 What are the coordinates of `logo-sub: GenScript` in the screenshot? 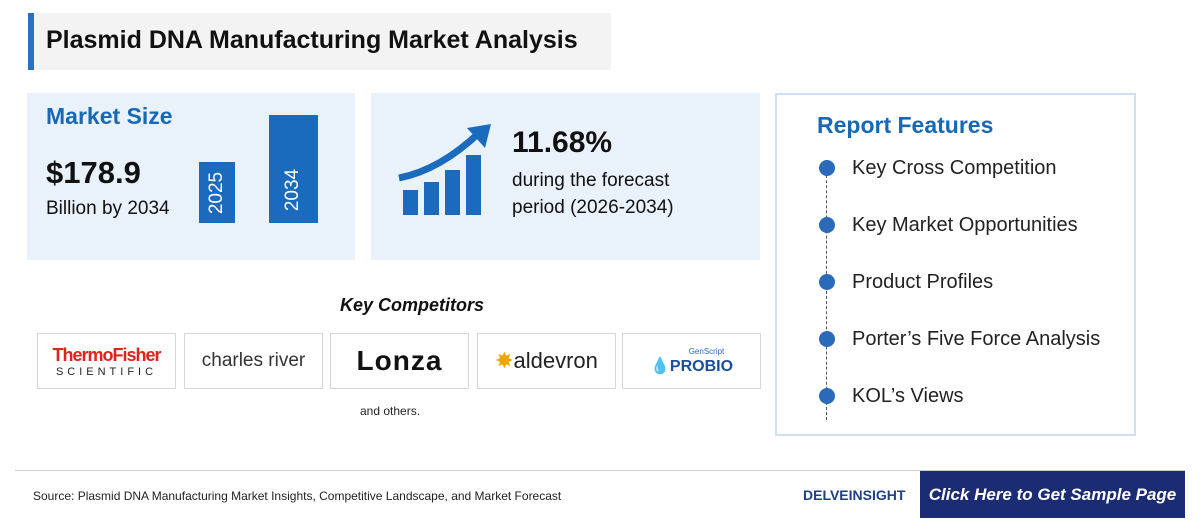 It's located at (706, 351).